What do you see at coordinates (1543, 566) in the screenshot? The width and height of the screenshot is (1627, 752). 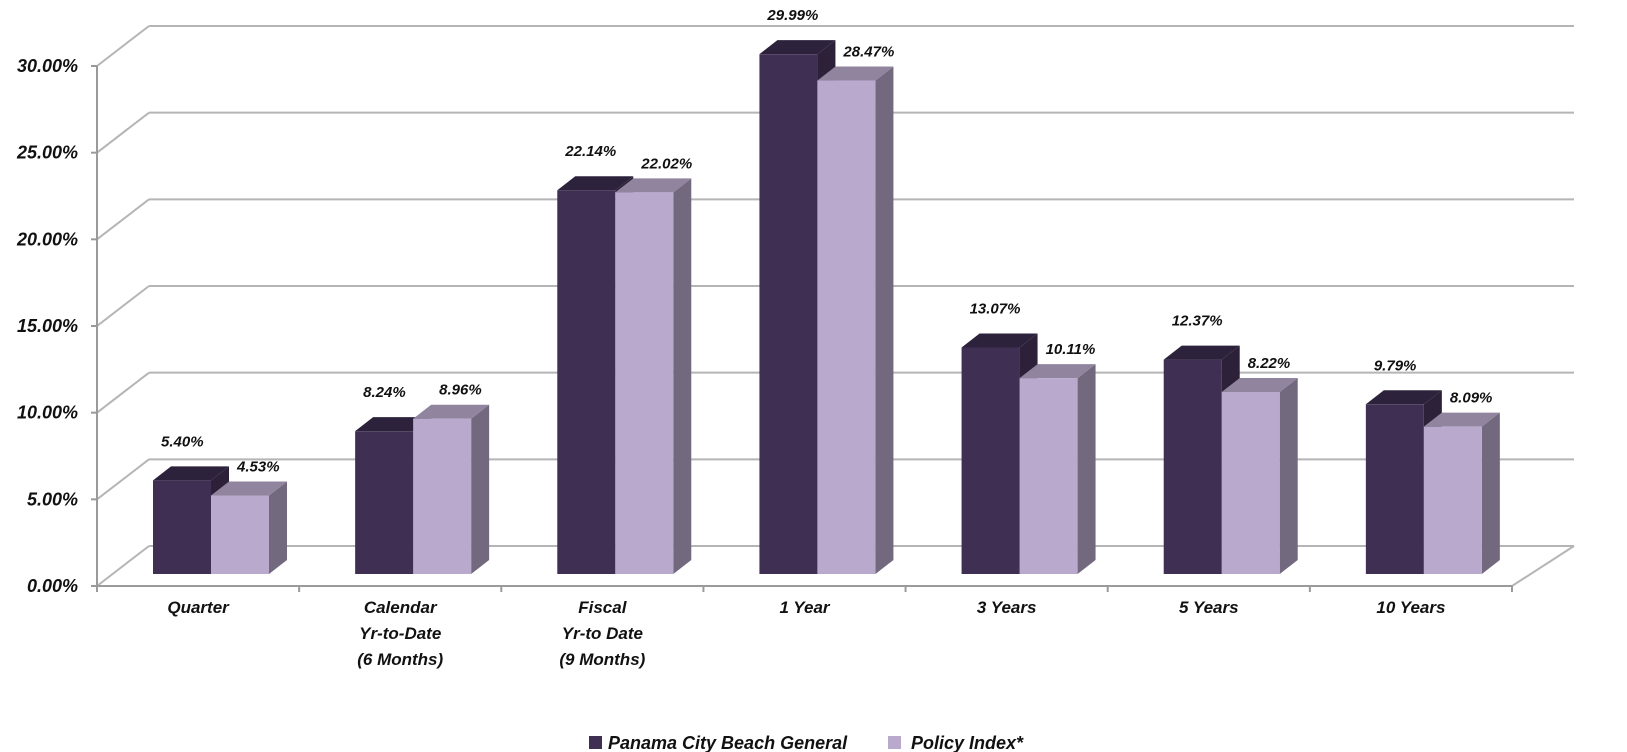 I see `floor-right-edge` at bounding box center [1543, 566].